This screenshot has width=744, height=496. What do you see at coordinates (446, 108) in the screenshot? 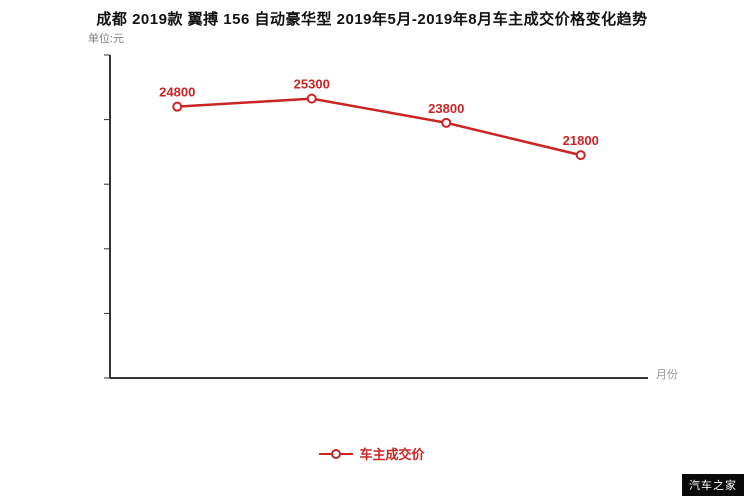
I see `data-point-value-label: 23800` at bounding box center [446, 108].